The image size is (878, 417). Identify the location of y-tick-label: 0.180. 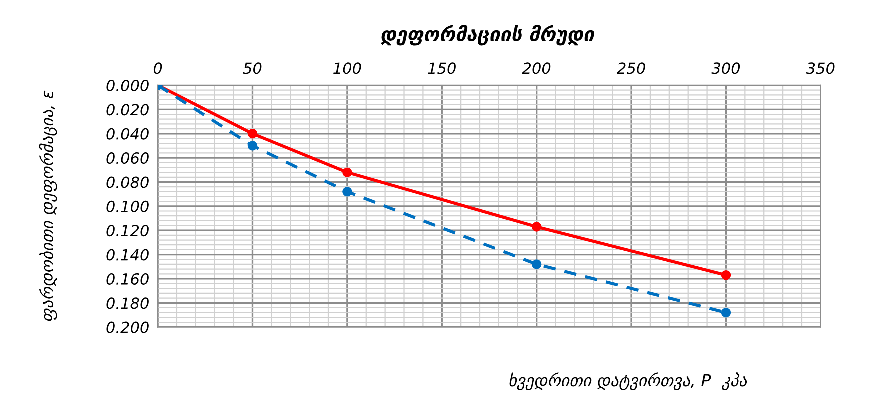
(127, 304).